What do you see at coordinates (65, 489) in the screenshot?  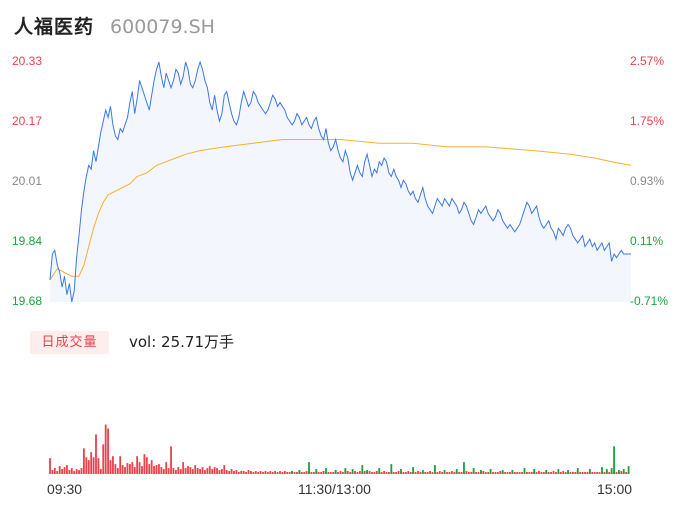 I see `time-tick-open: 09:30` at bounding box center [65, 489].